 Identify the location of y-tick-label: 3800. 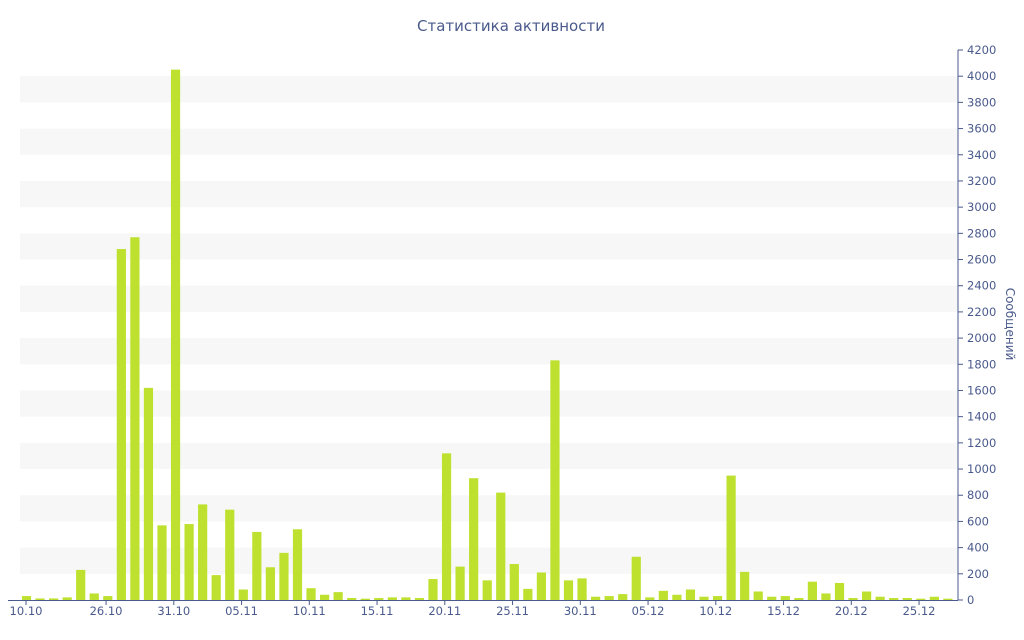
(981, 102).